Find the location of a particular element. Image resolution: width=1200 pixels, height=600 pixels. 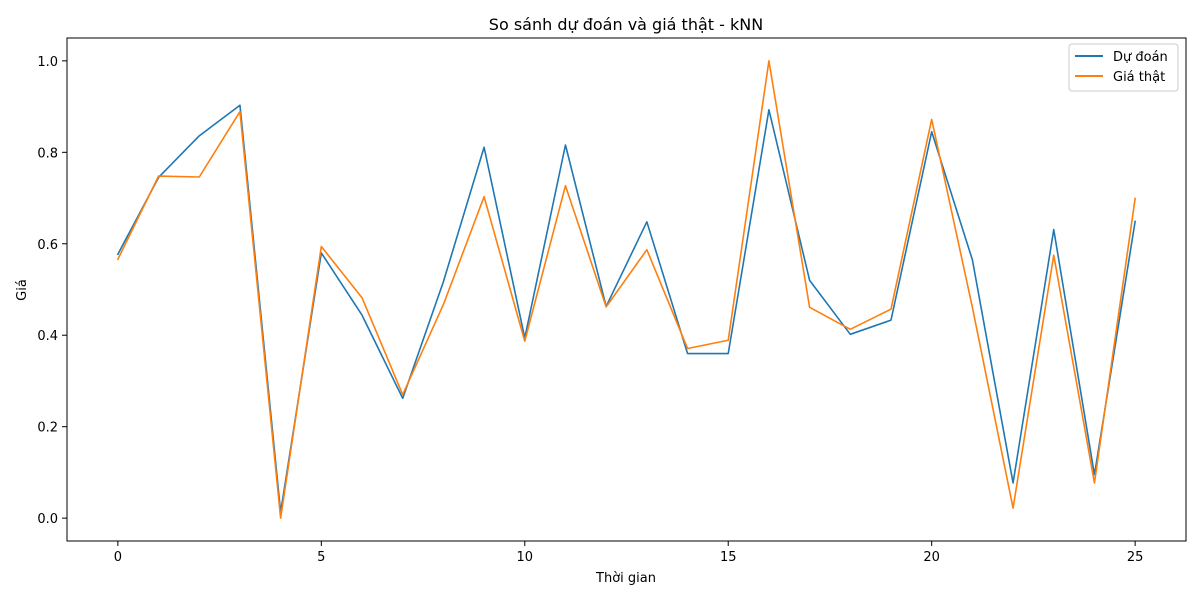

x-tick-label: 15 is located at coordinates (728, 557).